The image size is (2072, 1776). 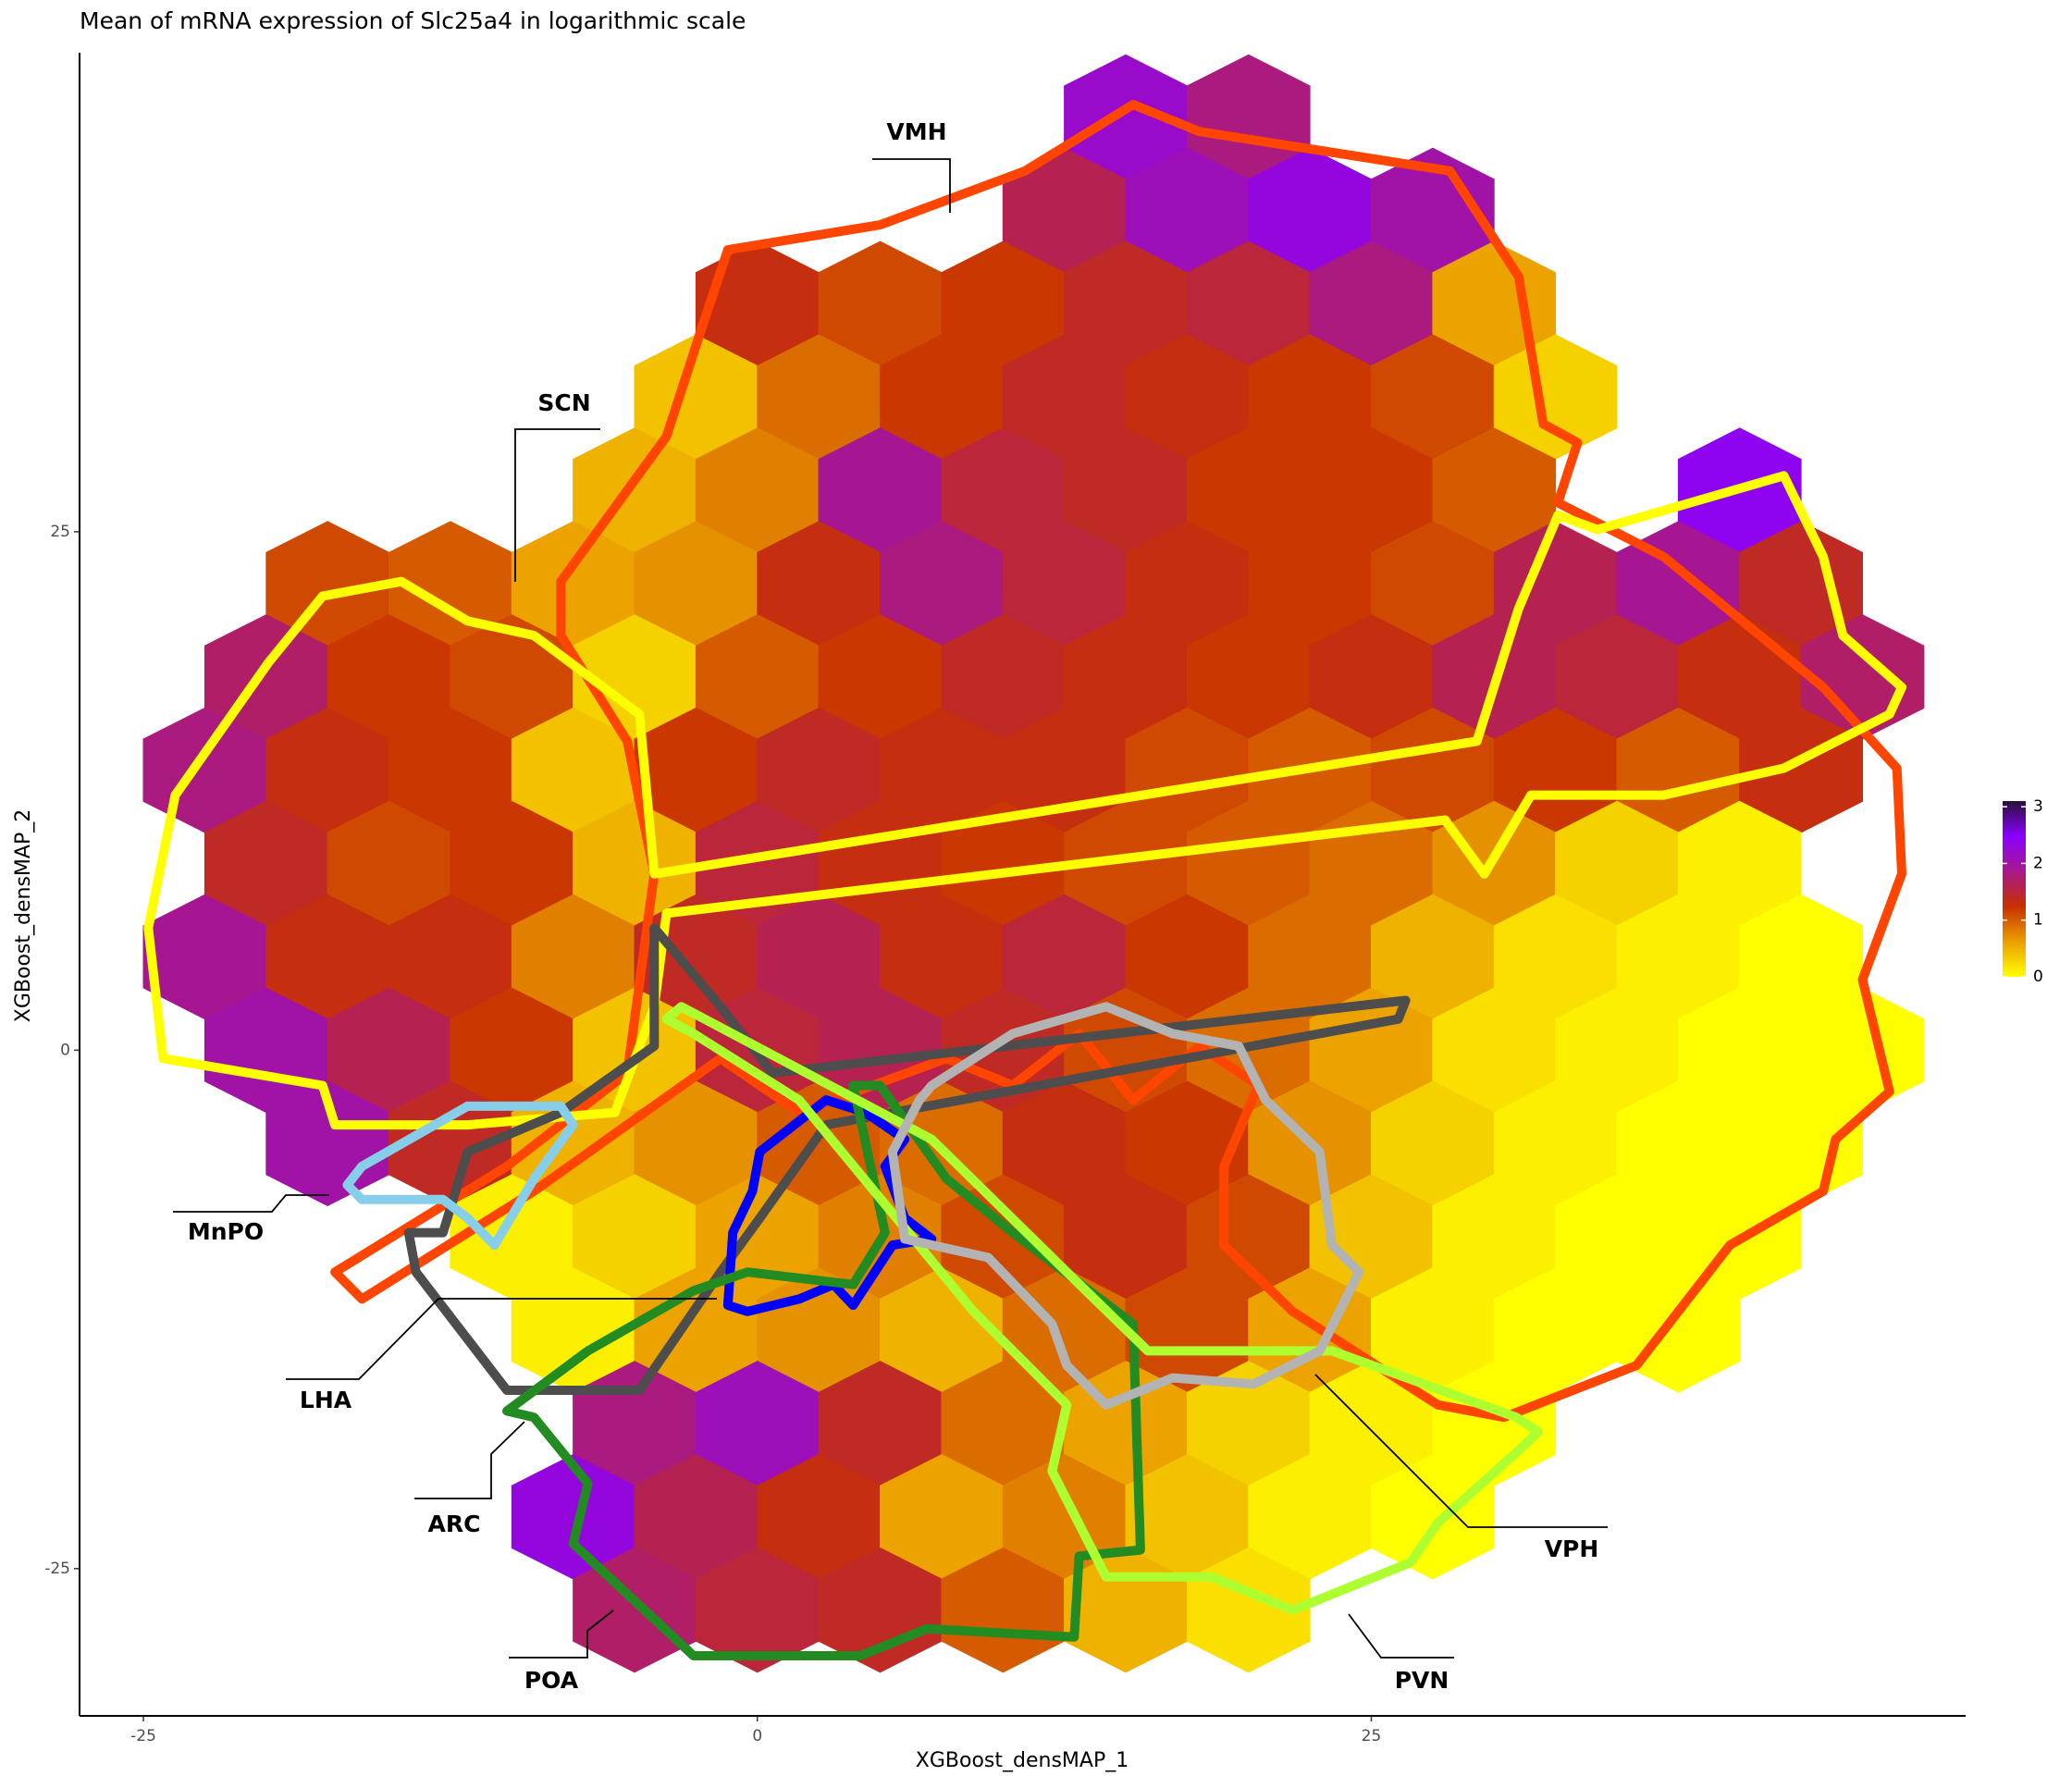 What do you see at coordinates (2038, 807) in the screenshot?
I see `colorbar-tick-label: 3` at bounding box center [2038, 807].